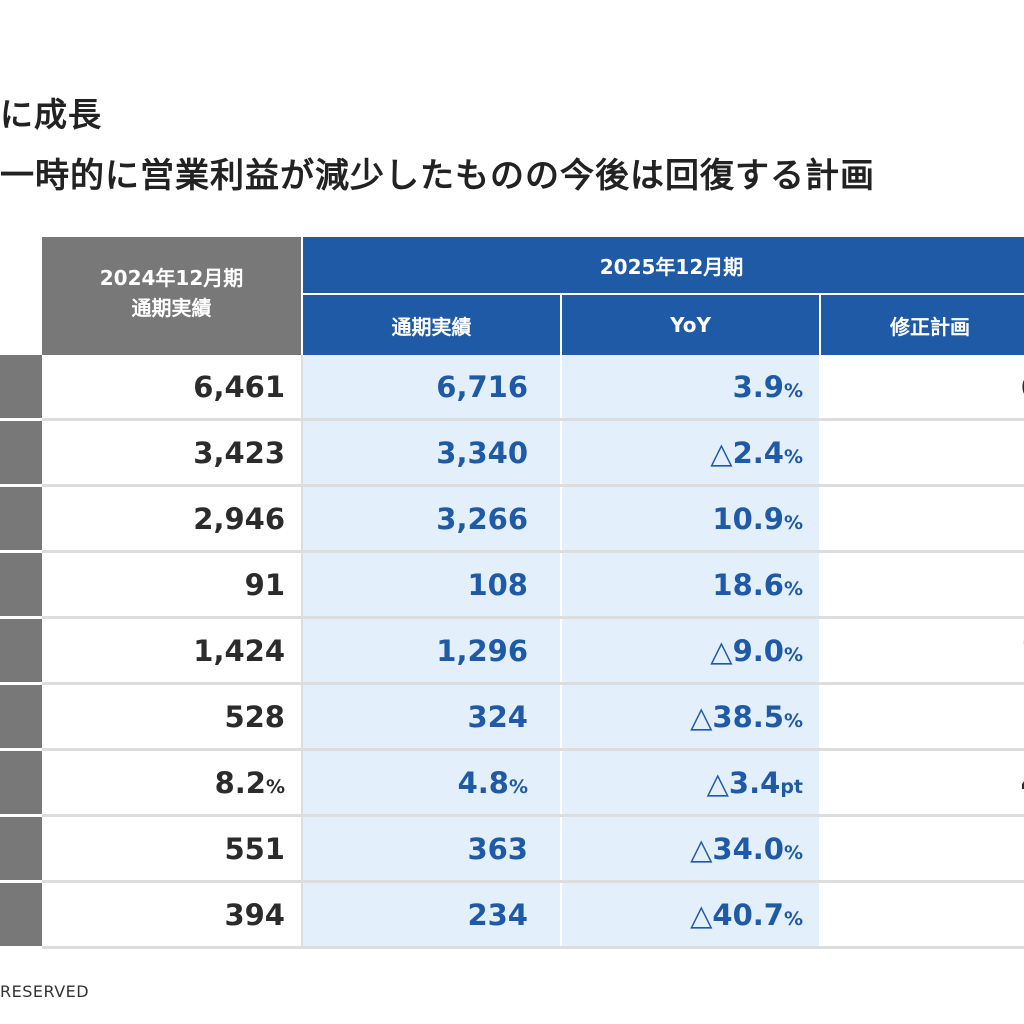 The image size is (1024, 1024). Describe the element at coordinates (51, 114) in the screenshot. I see `headline-growth: に成長` at that location.